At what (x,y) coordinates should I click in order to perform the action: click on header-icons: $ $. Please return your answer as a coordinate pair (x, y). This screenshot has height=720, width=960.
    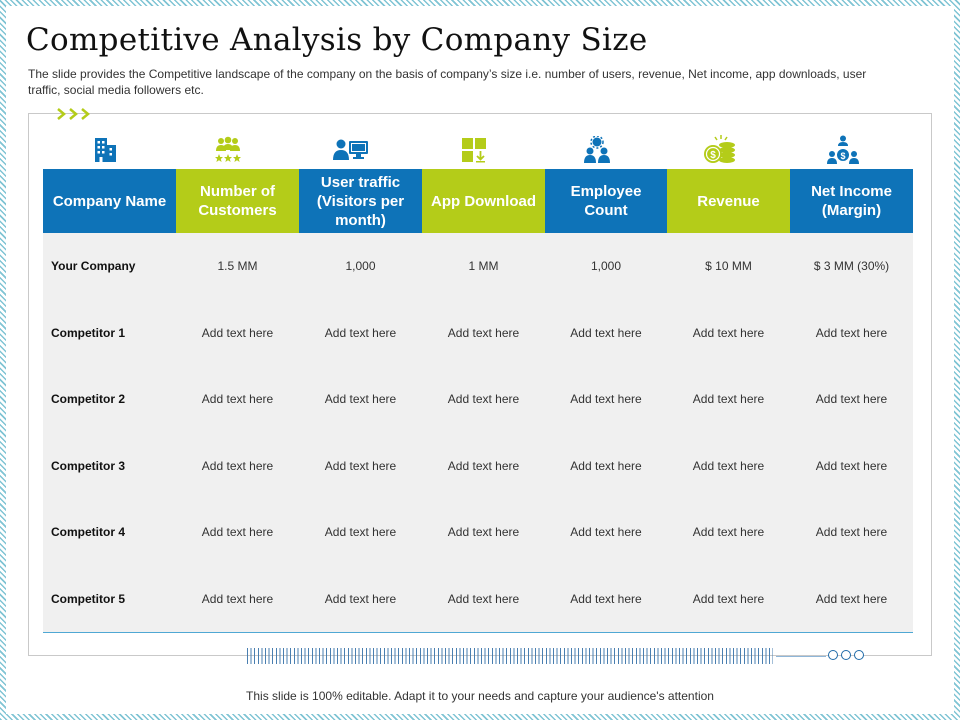
    Looking at the image, I should click on (478, 150).